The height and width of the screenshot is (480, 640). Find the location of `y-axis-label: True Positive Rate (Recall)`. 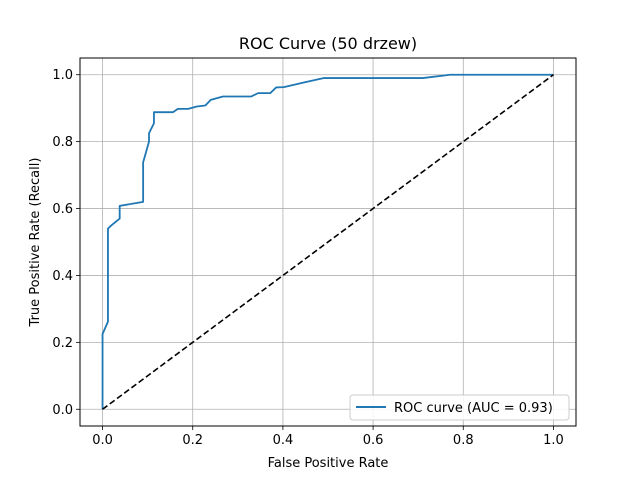

y-axis-label: True Positive Rate (Recall) is located at coordinates (35, 243).